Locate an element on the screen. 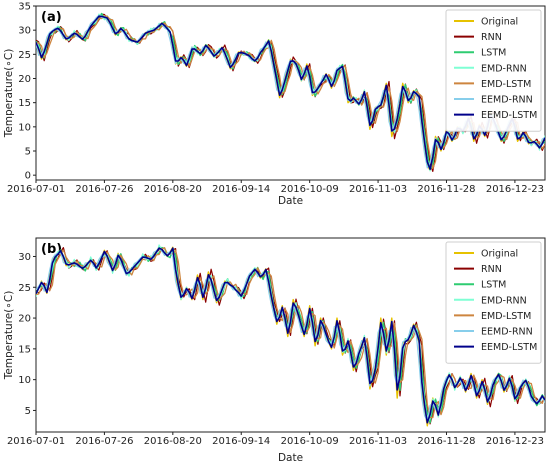 The width and height of the screenshot is (550, 470). panel-label: (a) is located at coordinates (51, 17).